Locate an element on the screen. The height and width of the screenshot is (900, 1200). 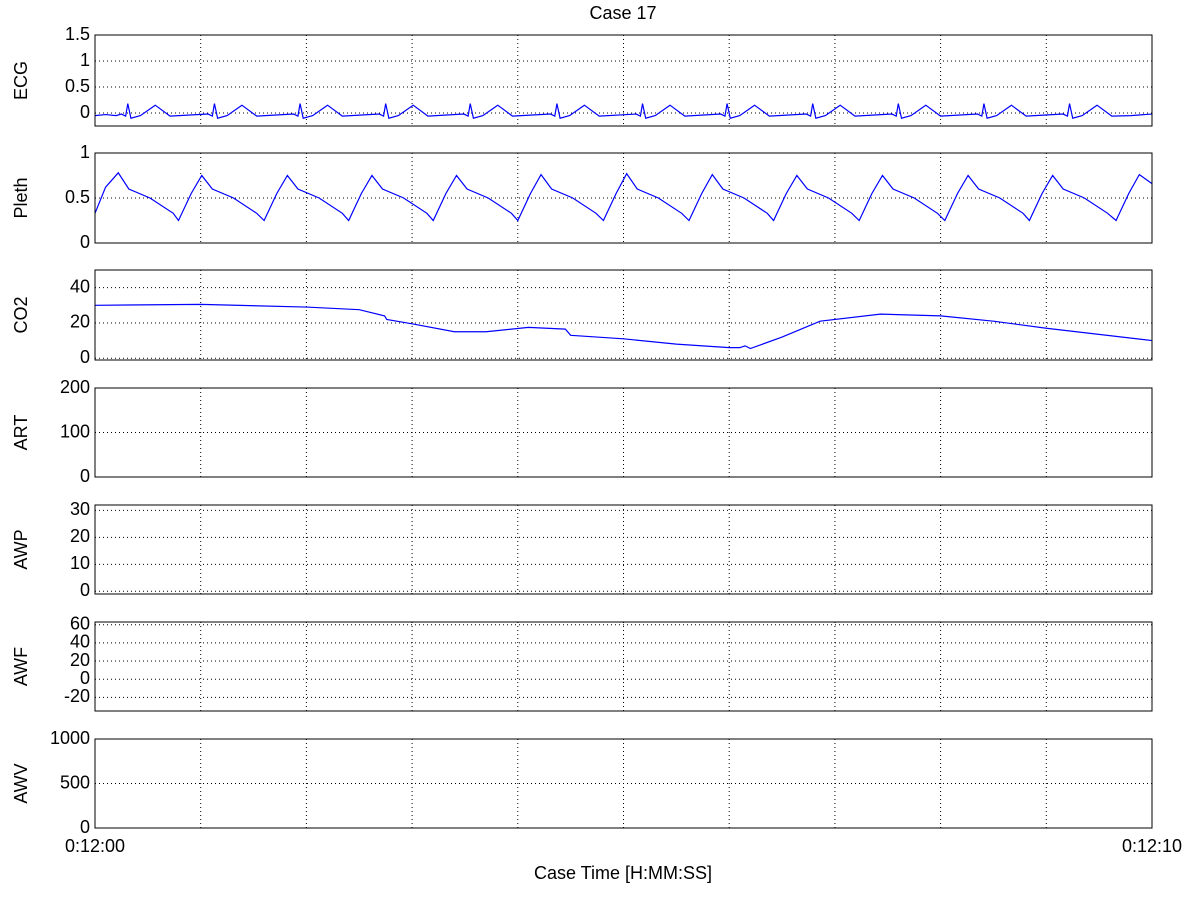
y-tick-label: 10 is located at coordinates (80, 563).